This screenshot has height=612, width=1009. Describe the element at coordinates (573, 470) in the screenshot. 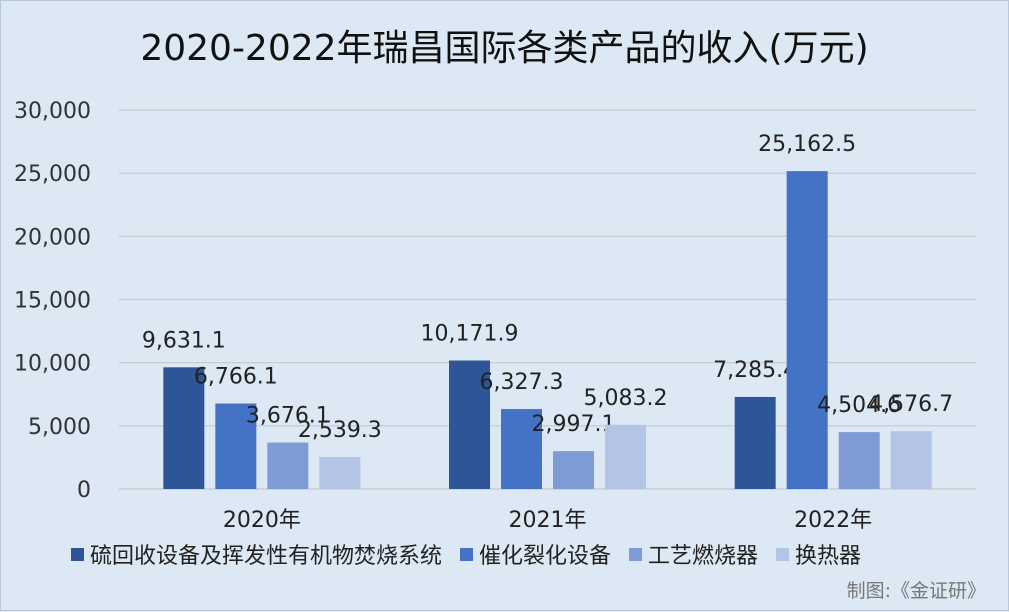

I see `bar-s2-c1` at that location.